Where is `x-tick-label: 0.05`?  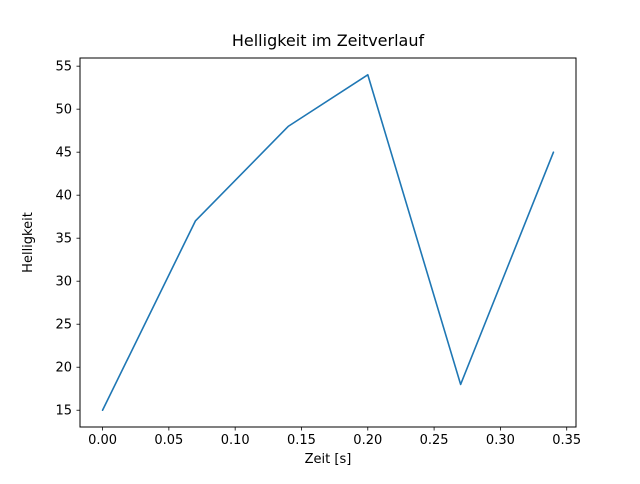 x-tick-label: 0.05 is located at coordinates (168, 440).